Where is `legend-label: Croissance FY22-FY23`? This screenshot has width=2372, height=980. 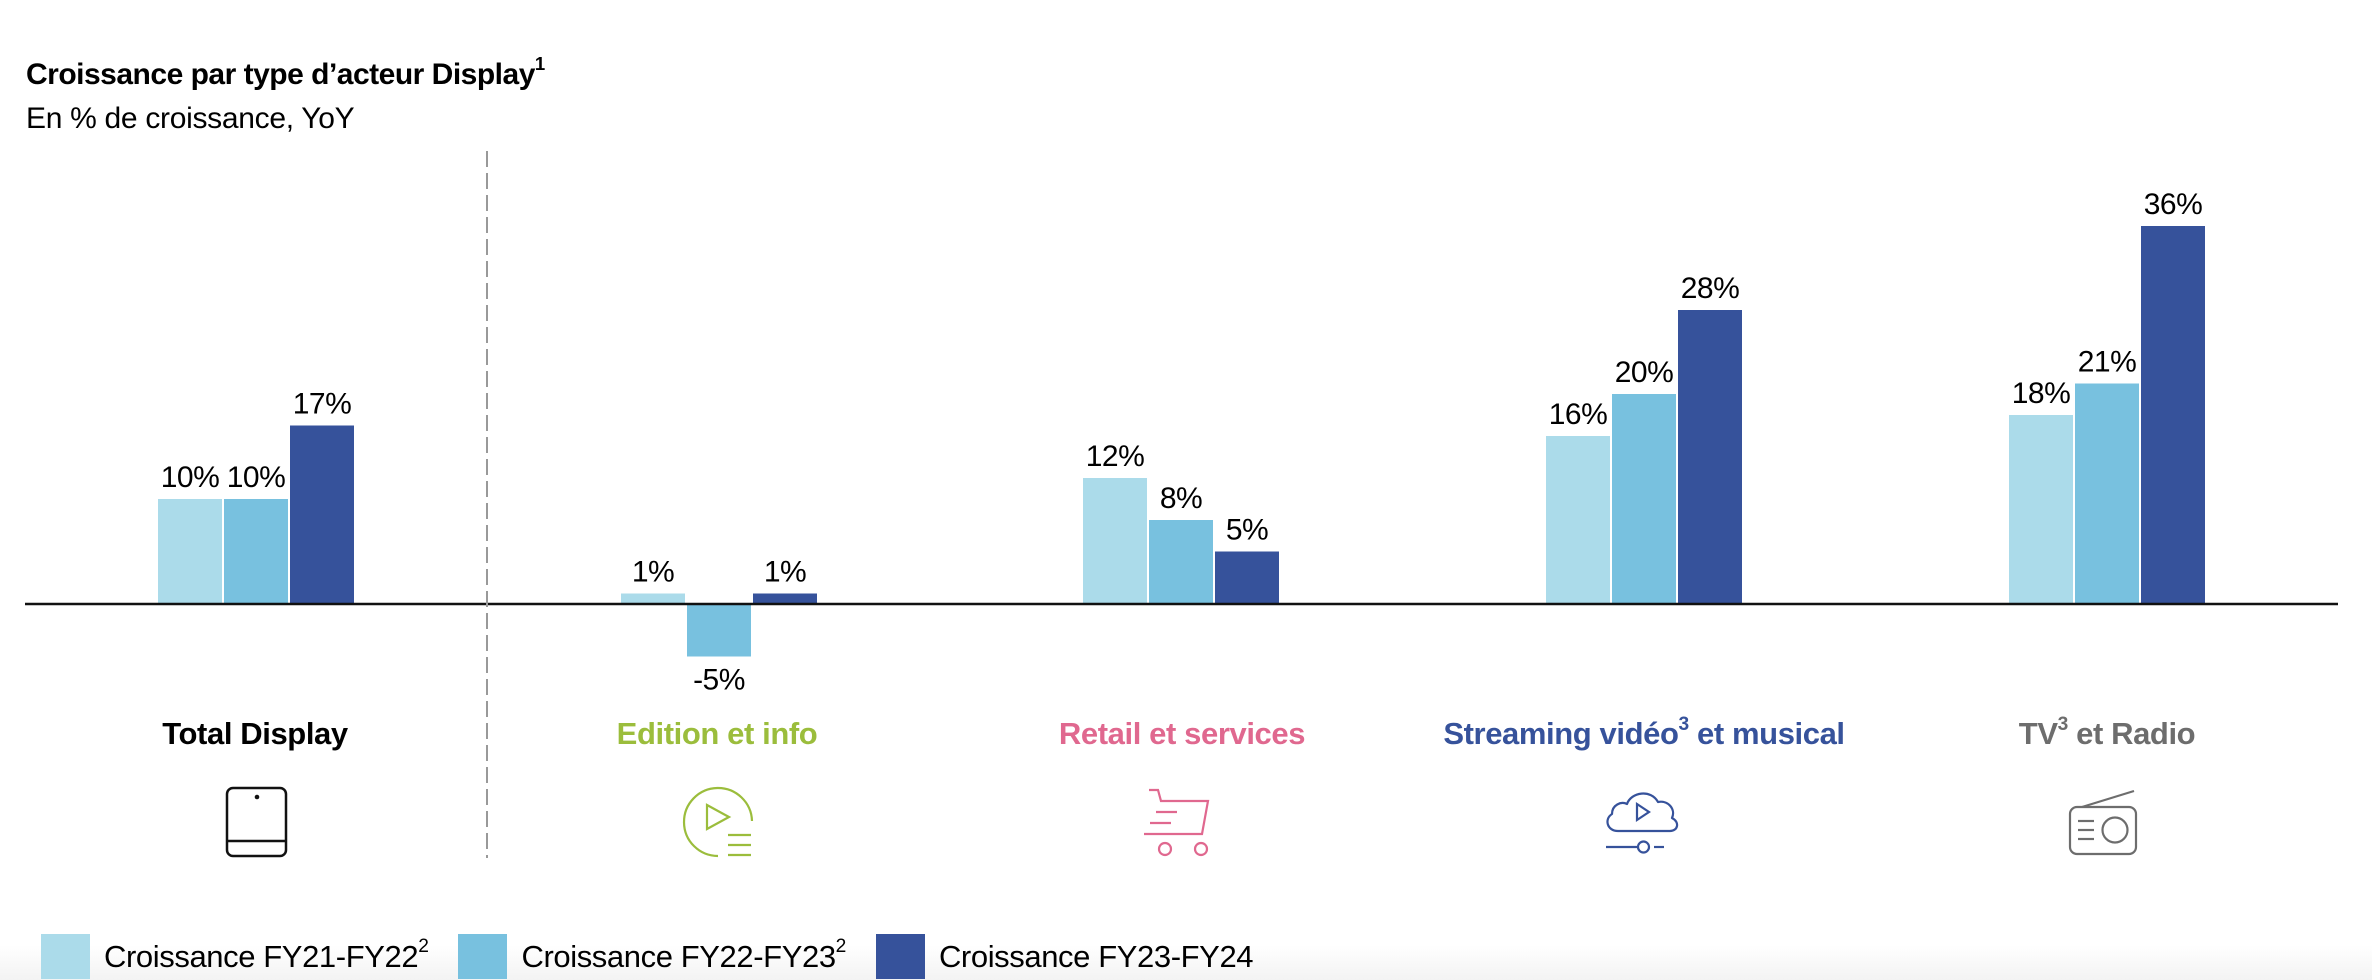 legend-label: Croissance FY22-FY23 is located at coordinates (678, 956).